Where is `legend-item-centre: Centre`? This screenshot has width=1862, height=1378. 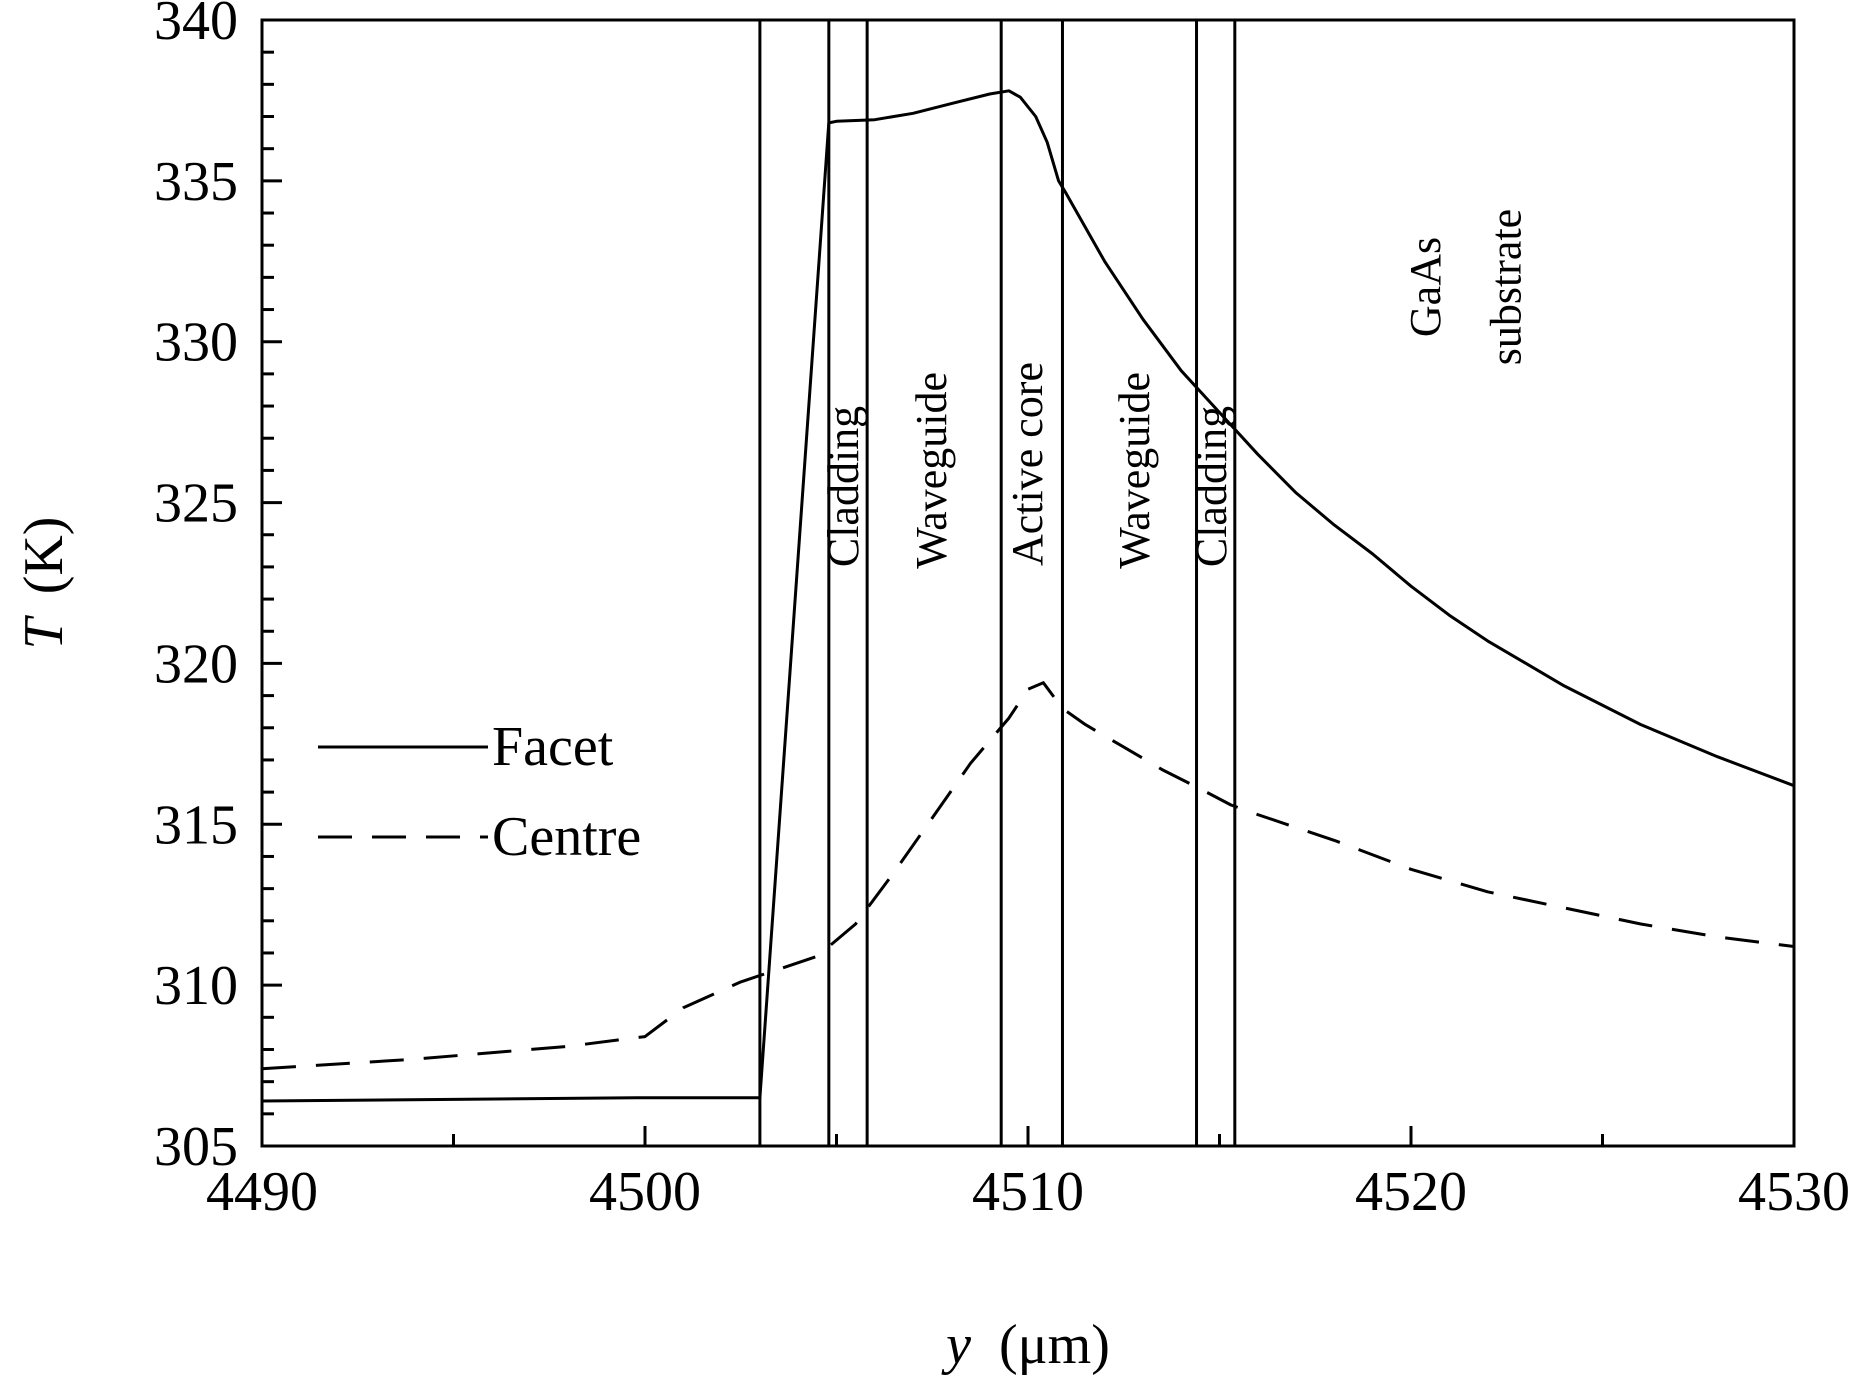
legend-item-centre: Centre is located at coordinates (479, 837).